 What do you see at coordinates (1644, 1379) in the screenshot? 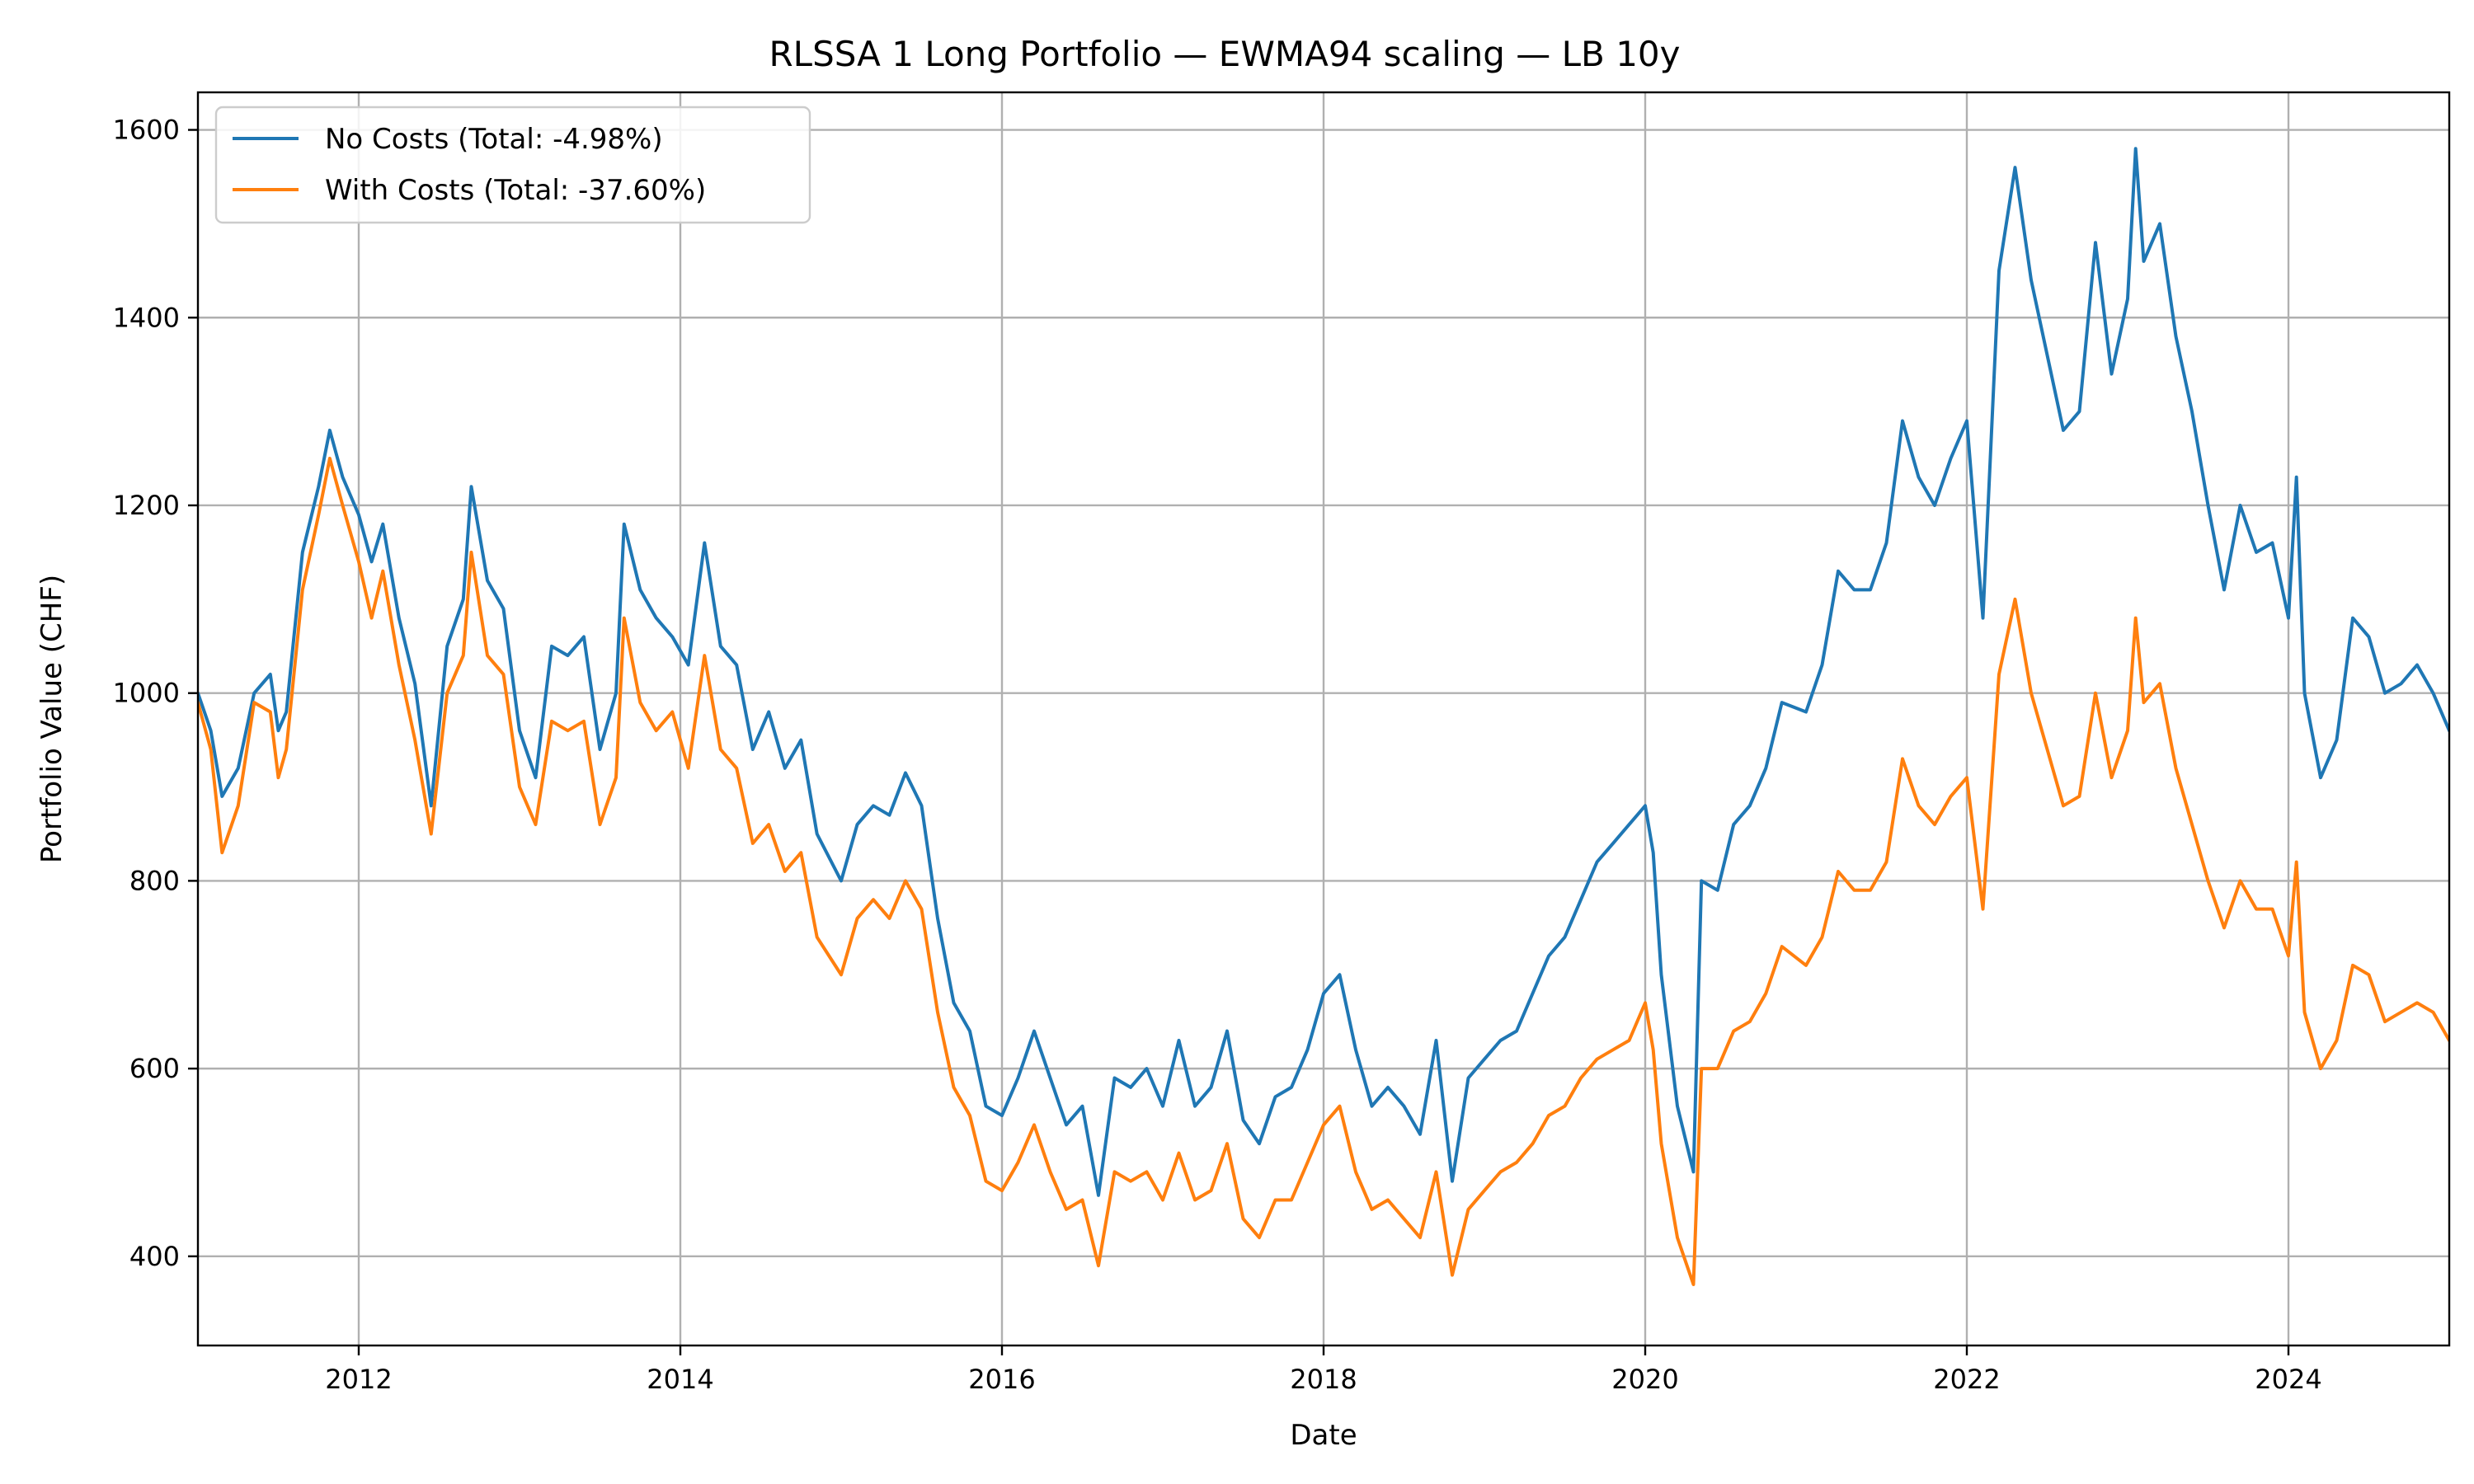
I see `x-tick-label: 2020` at bounding box center [1644, 1379].